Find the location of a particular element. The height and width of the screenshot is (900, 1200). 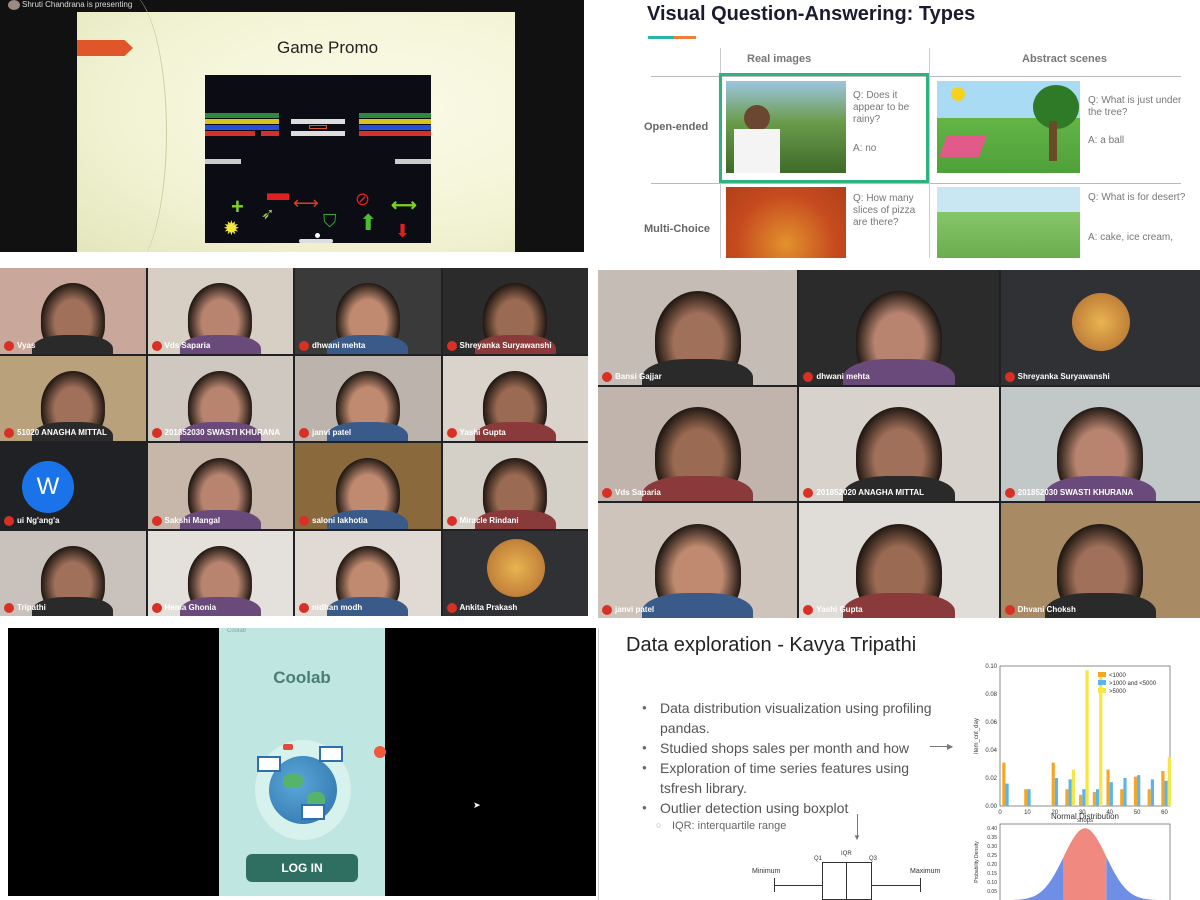

participant-name-text: Yashi Gupta is located at coordinates (839, 610).